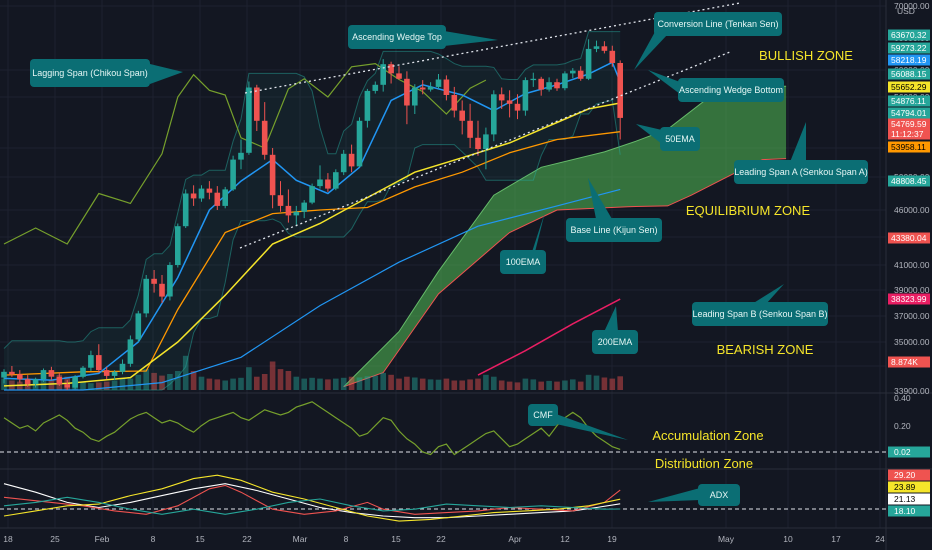  I want to click on price-tag: 54876.11, so click(909, 101).